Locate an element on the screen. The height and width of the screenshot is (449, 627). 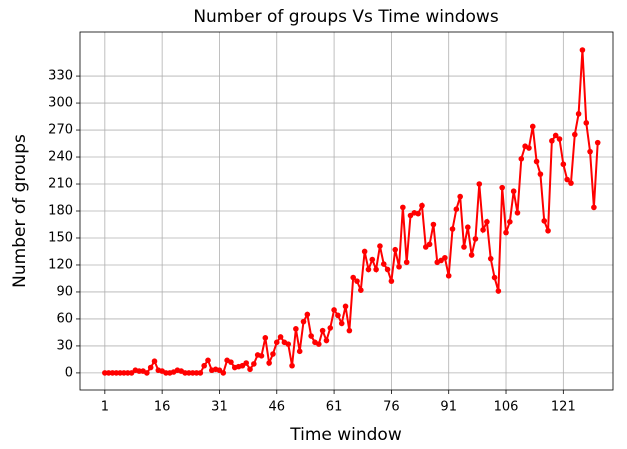
chart-title: Number of groups Vs Time windows is located at coordinates (346, 17).